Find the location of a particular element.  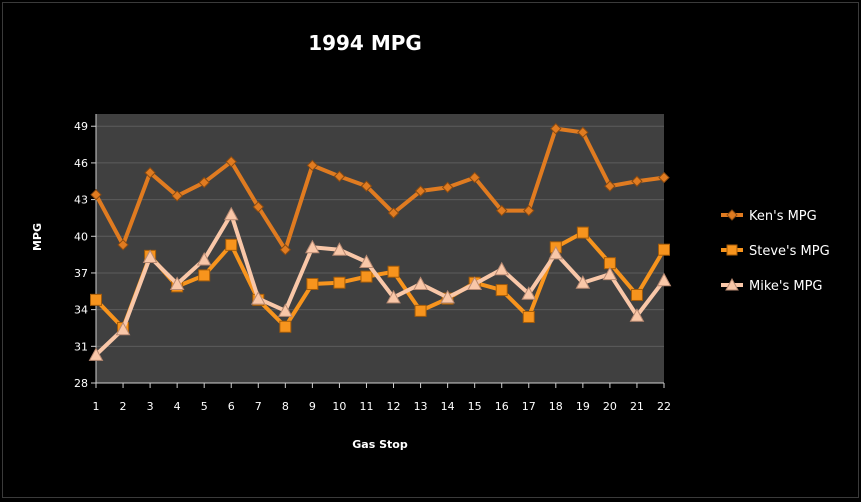

legend-item: Ken's MPG is located at coordinates (769, 216).